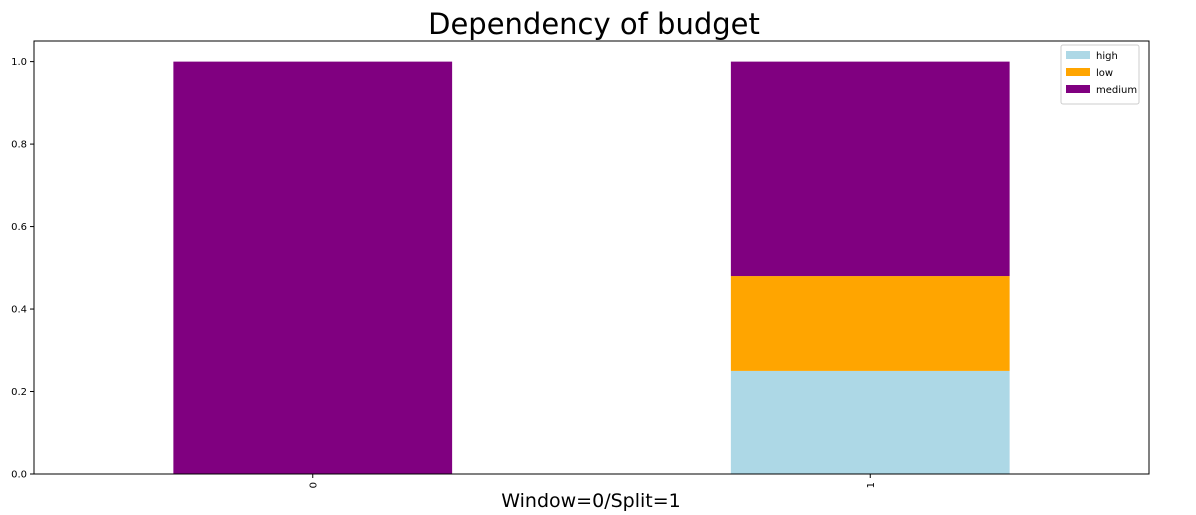 The height and width of the screenshot is (515, 1196). I want to click on x-axis-label: Window=0/Split=1, so click(590, 501).